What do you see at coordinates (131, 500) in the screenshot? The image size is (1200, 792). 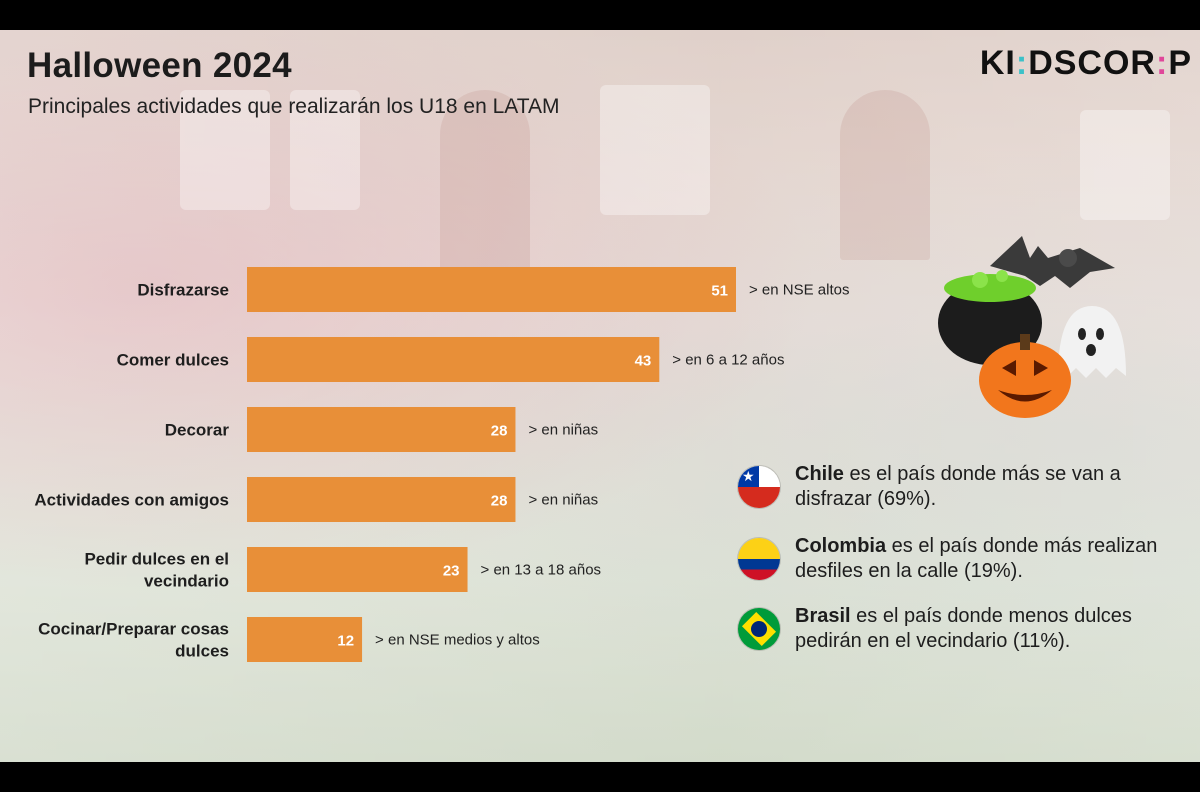 I see `category-label: Actividades con amigos` at bounding box center [131, 500].